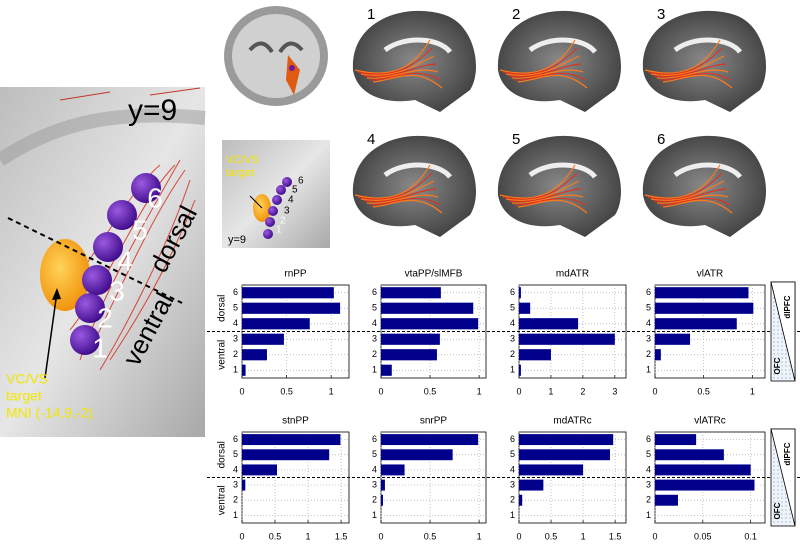 This screenshot has width=800, height=544. Describe the element at coordinates (240, 173) in the screenshot. I see `inset-target-label: target` at that location.